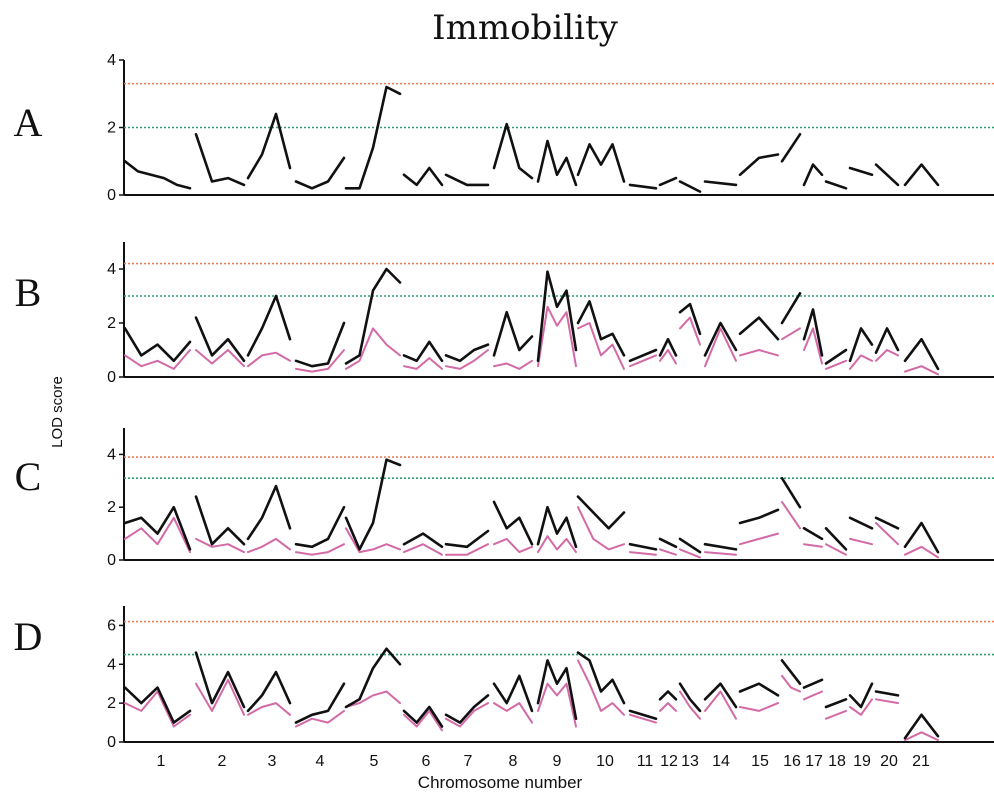 This screenshot has width=994, height=794. I want to click on panel-label: B, so click(28, 292).